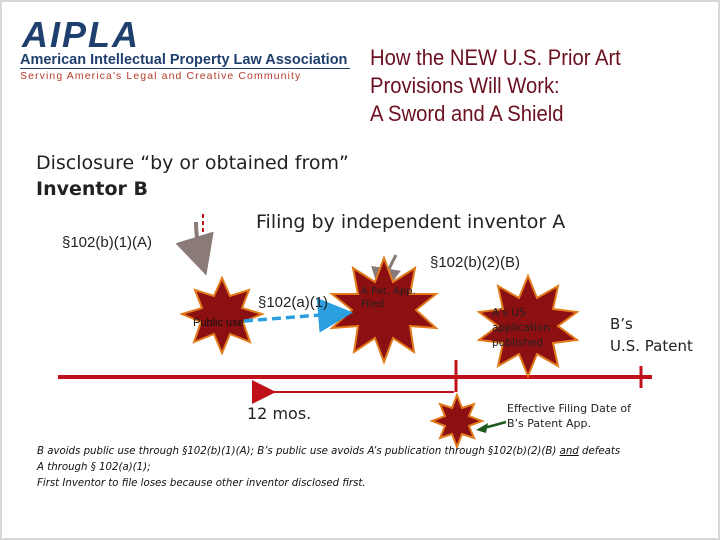 Image resolution: width=720 pixels, height=540 pixels. I want to click on public-use-burst, so click(222, 315).